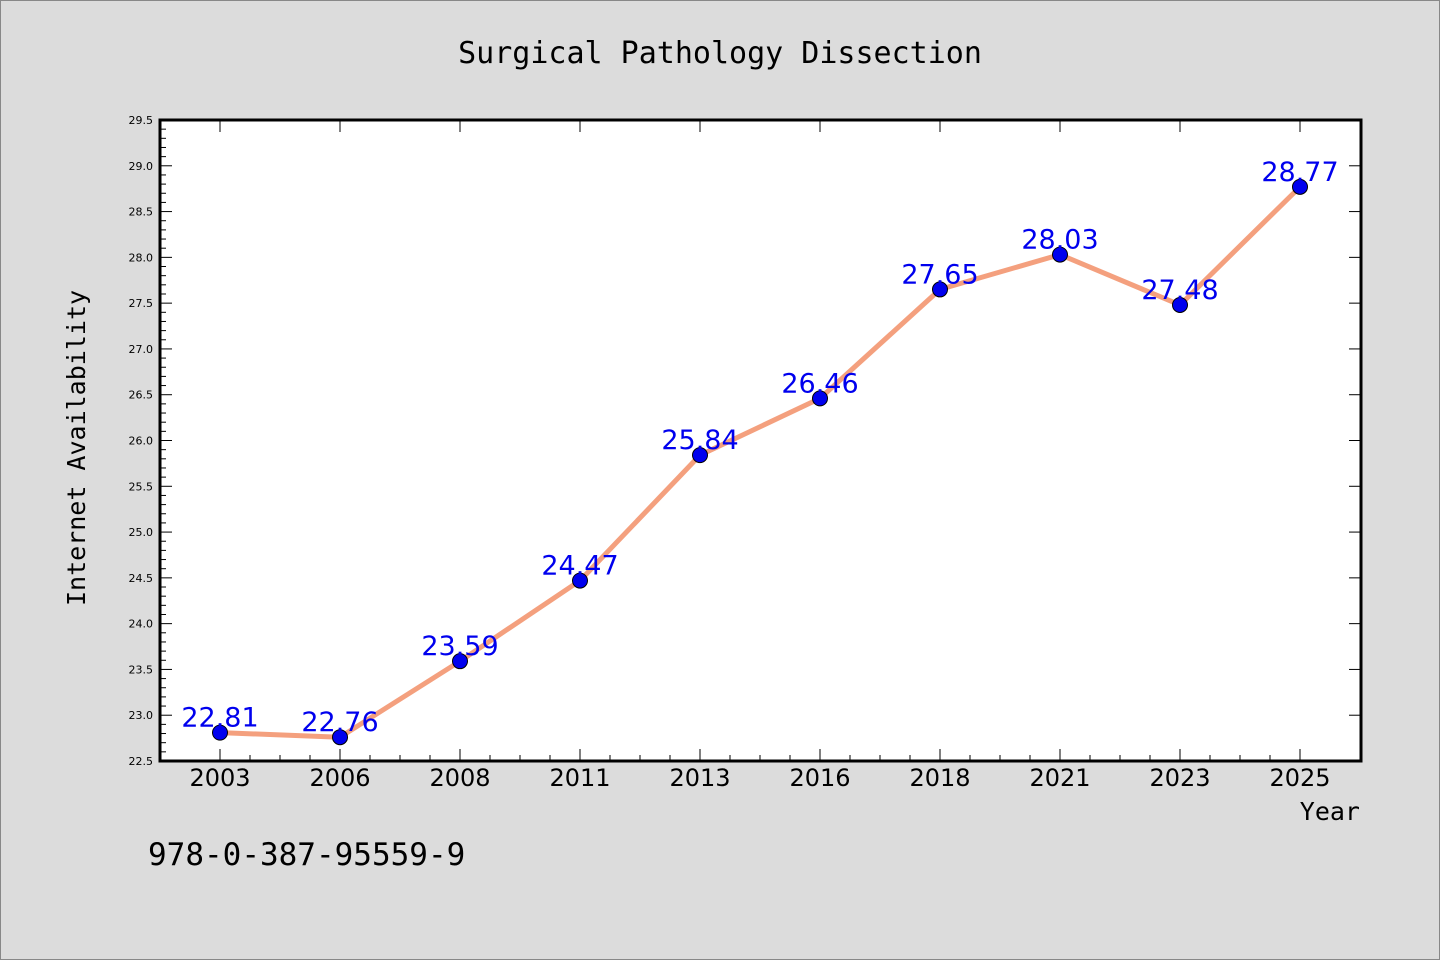  Describe the element at coordinates (459, 646) in the screenshot. I see `data-label: 23.59` at that location.